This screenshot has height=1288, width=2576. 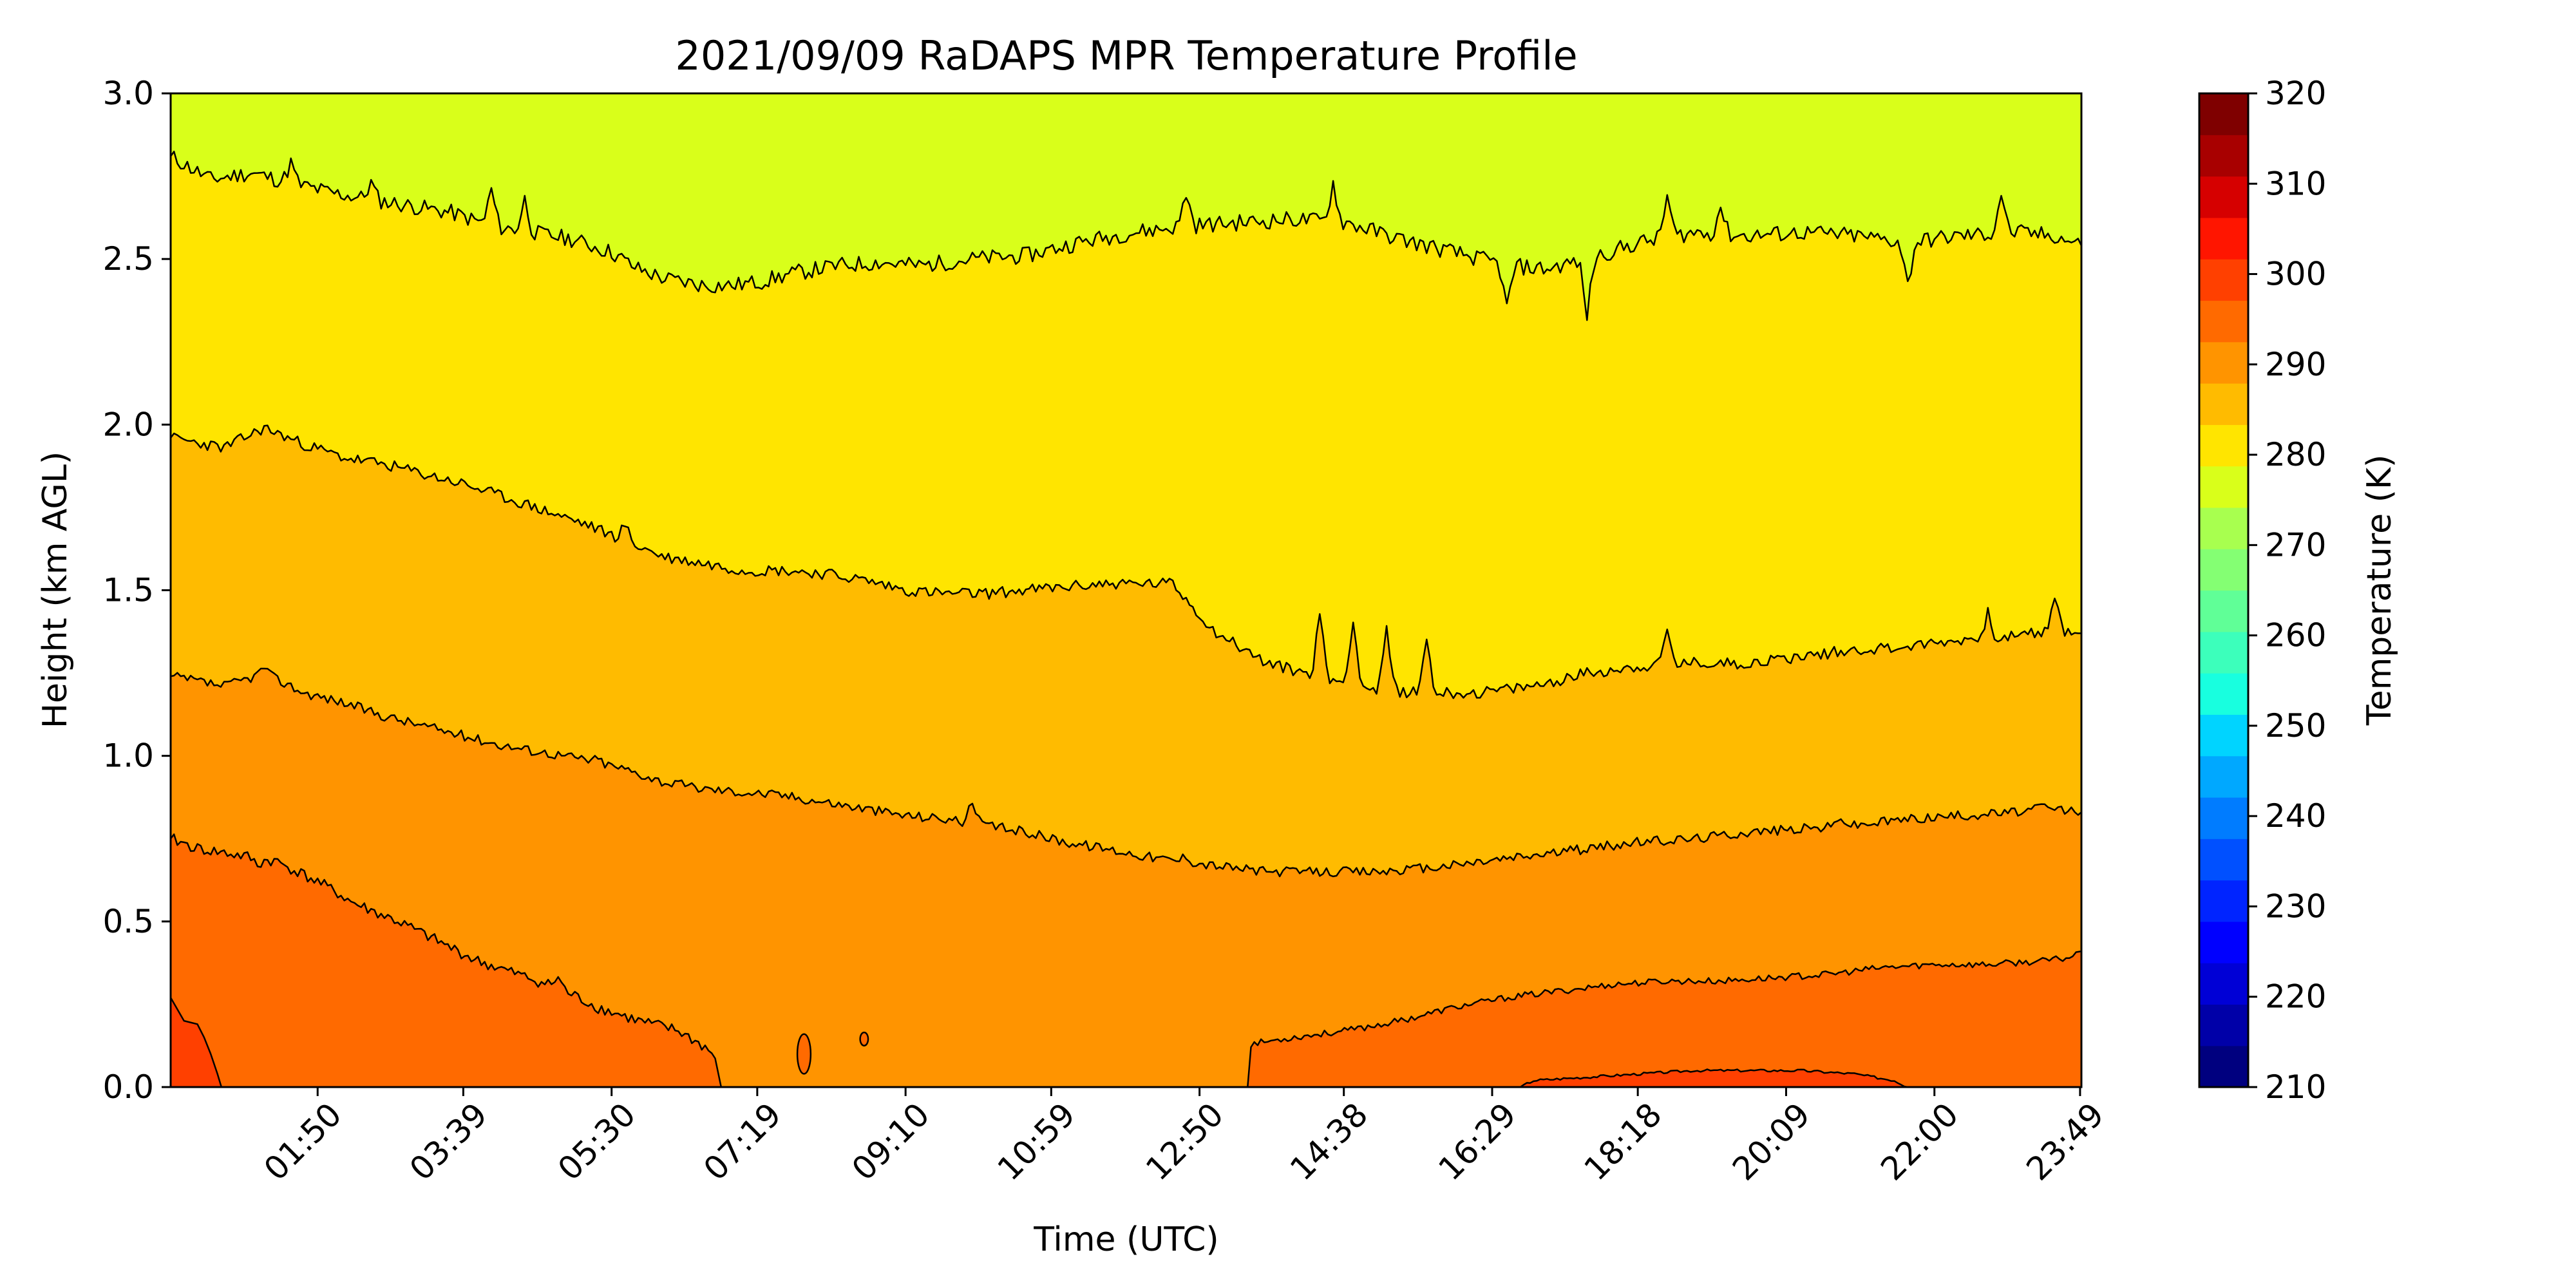 I want to click on colorbar-tick-label: 210, so click(x=2295, y=1087).